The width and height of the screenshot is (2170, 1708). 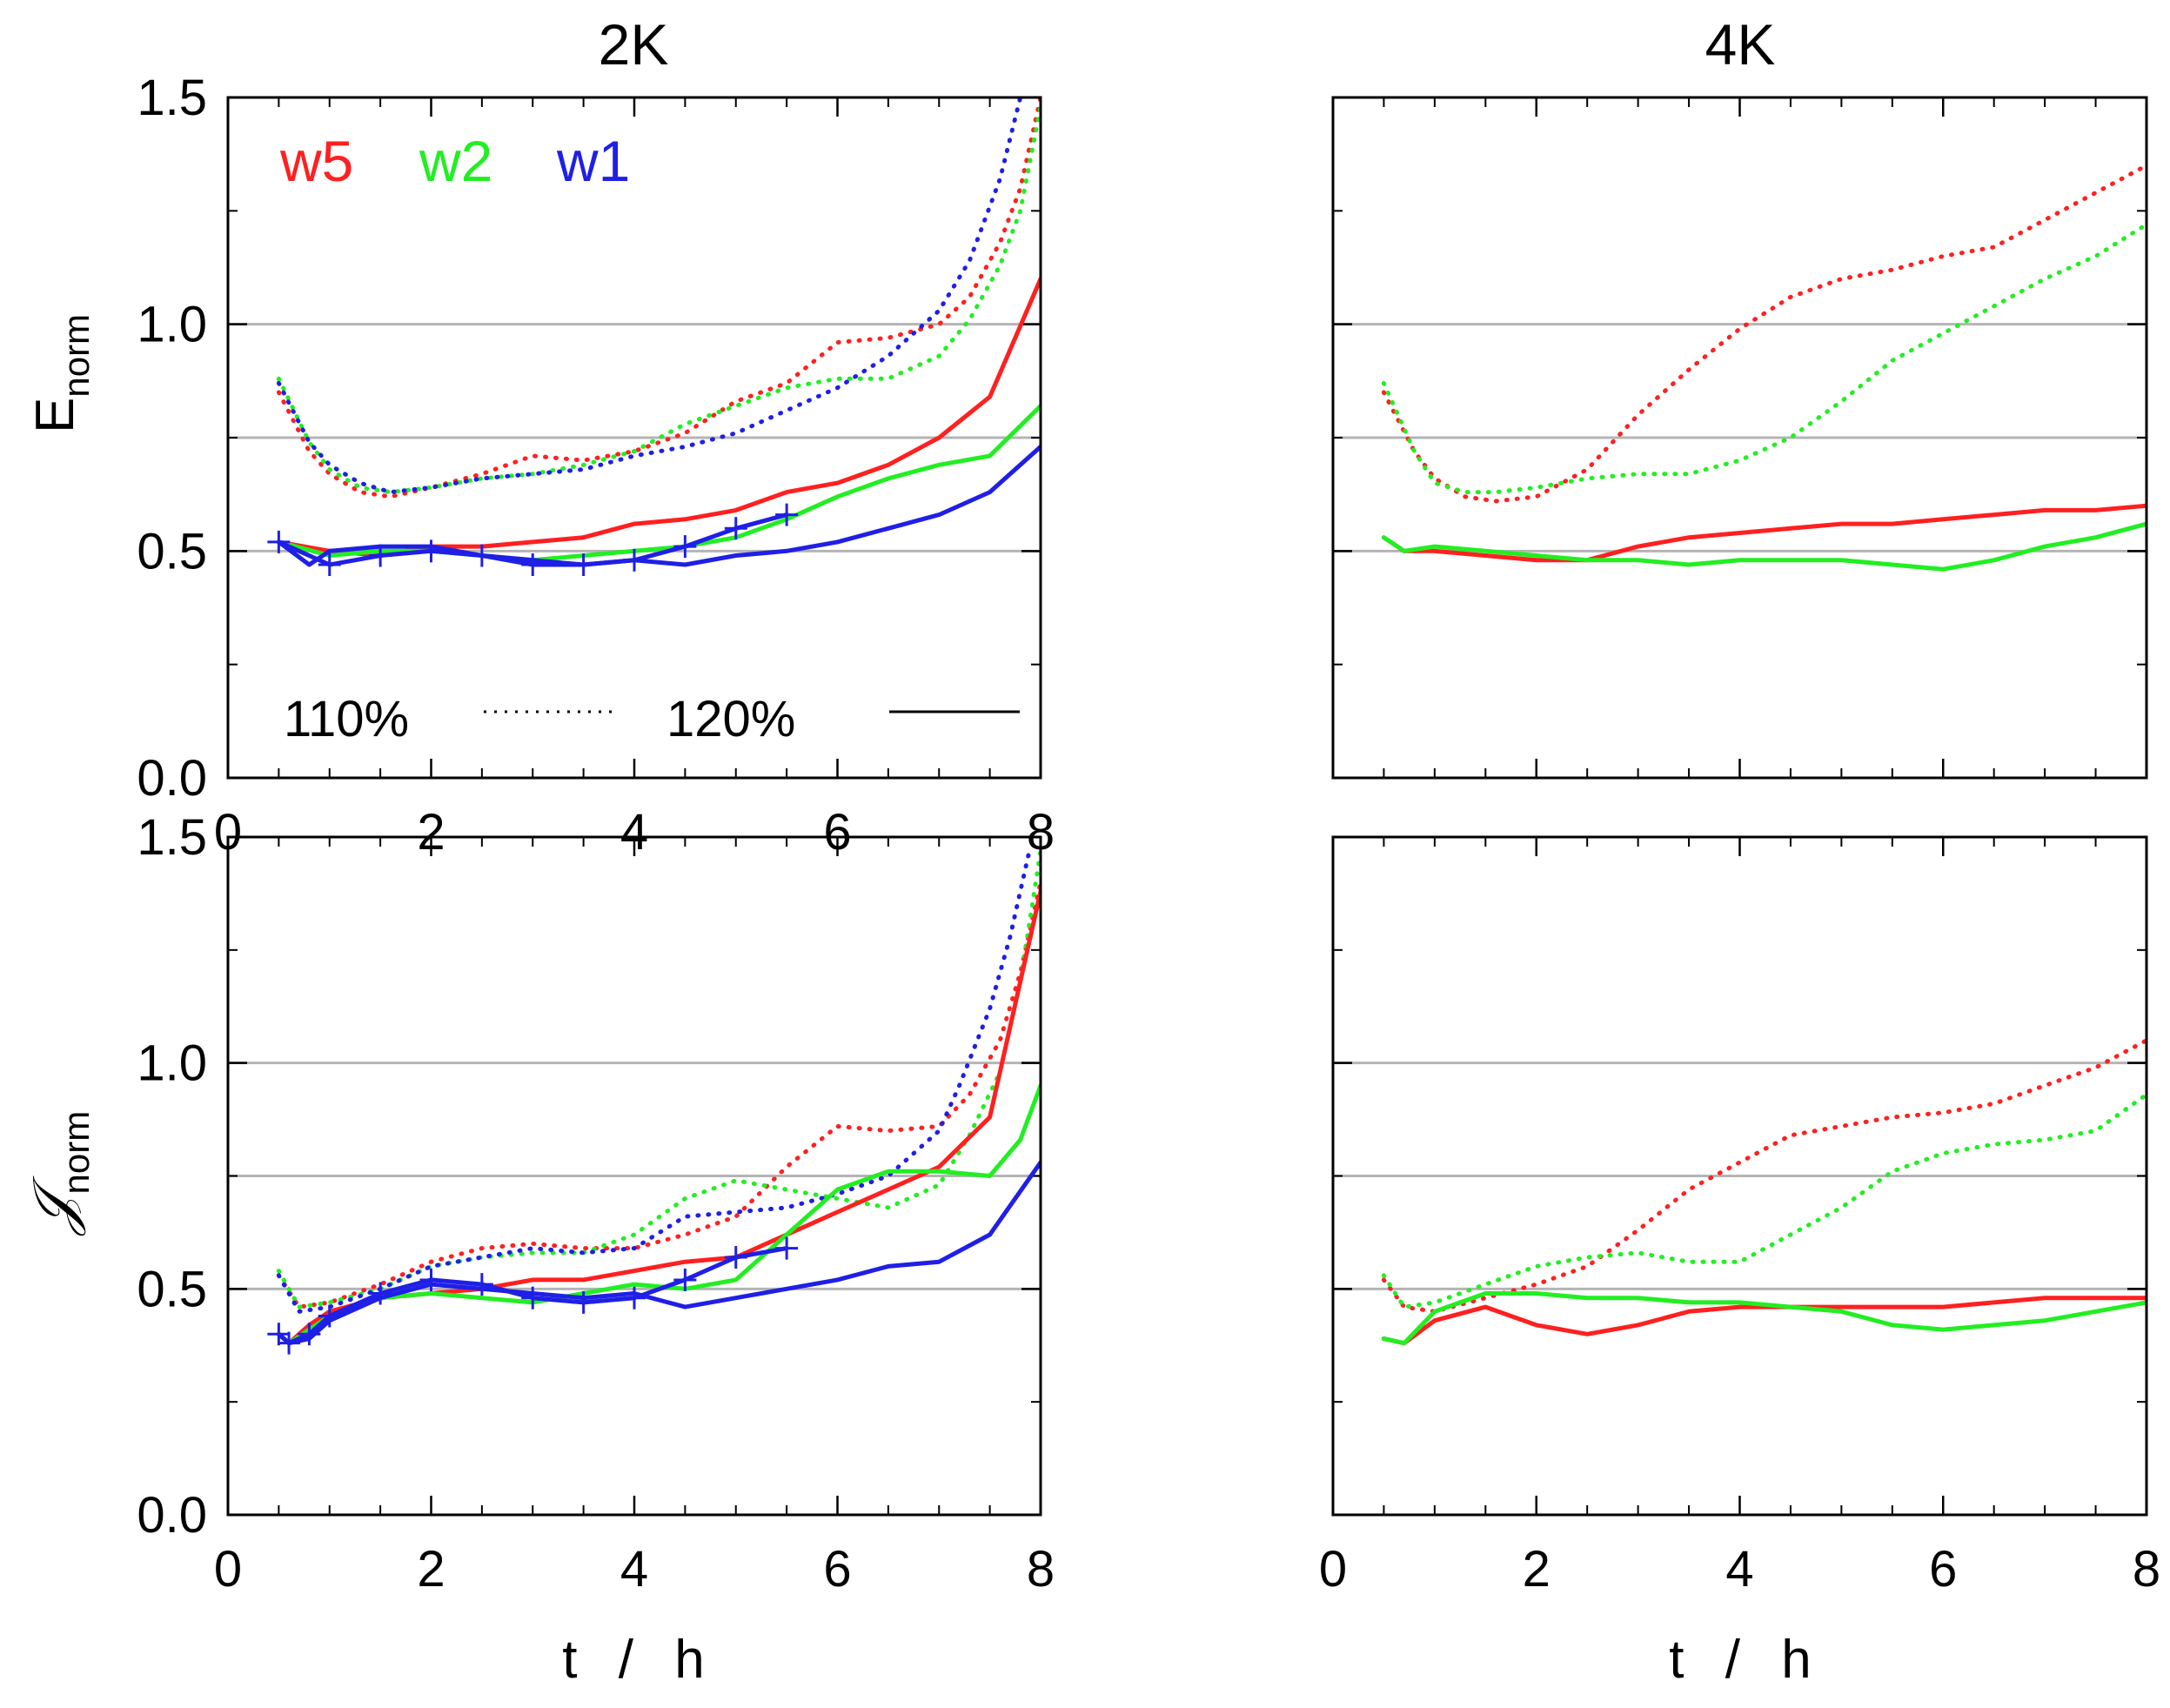 I want to click on xlabel-right: t / h, so click(x=1740, y=1660).